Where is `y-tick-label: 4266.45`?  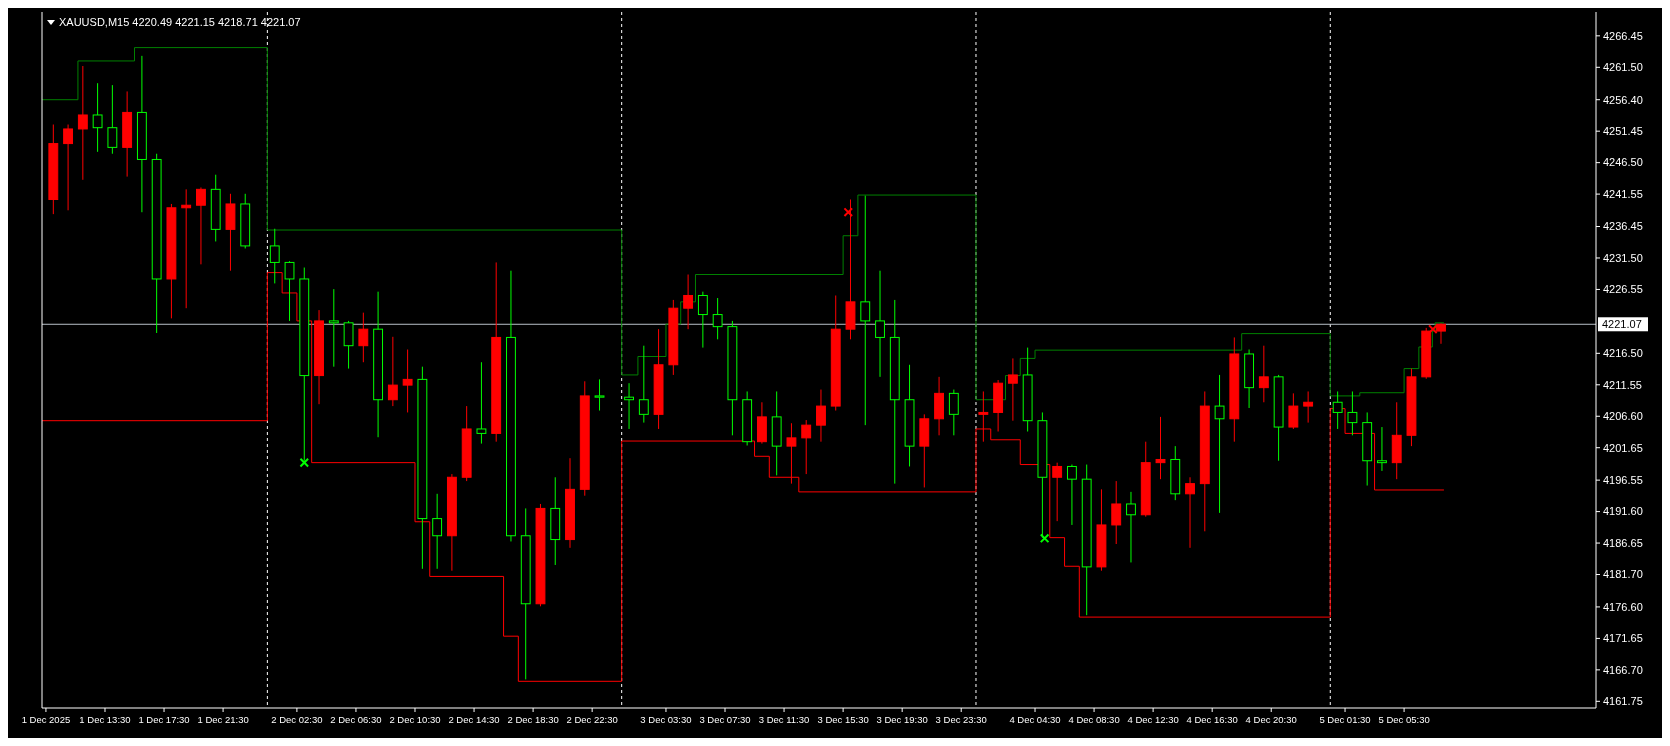 y-tick-label: 4266.45 is located at coordinates (1623, 35).